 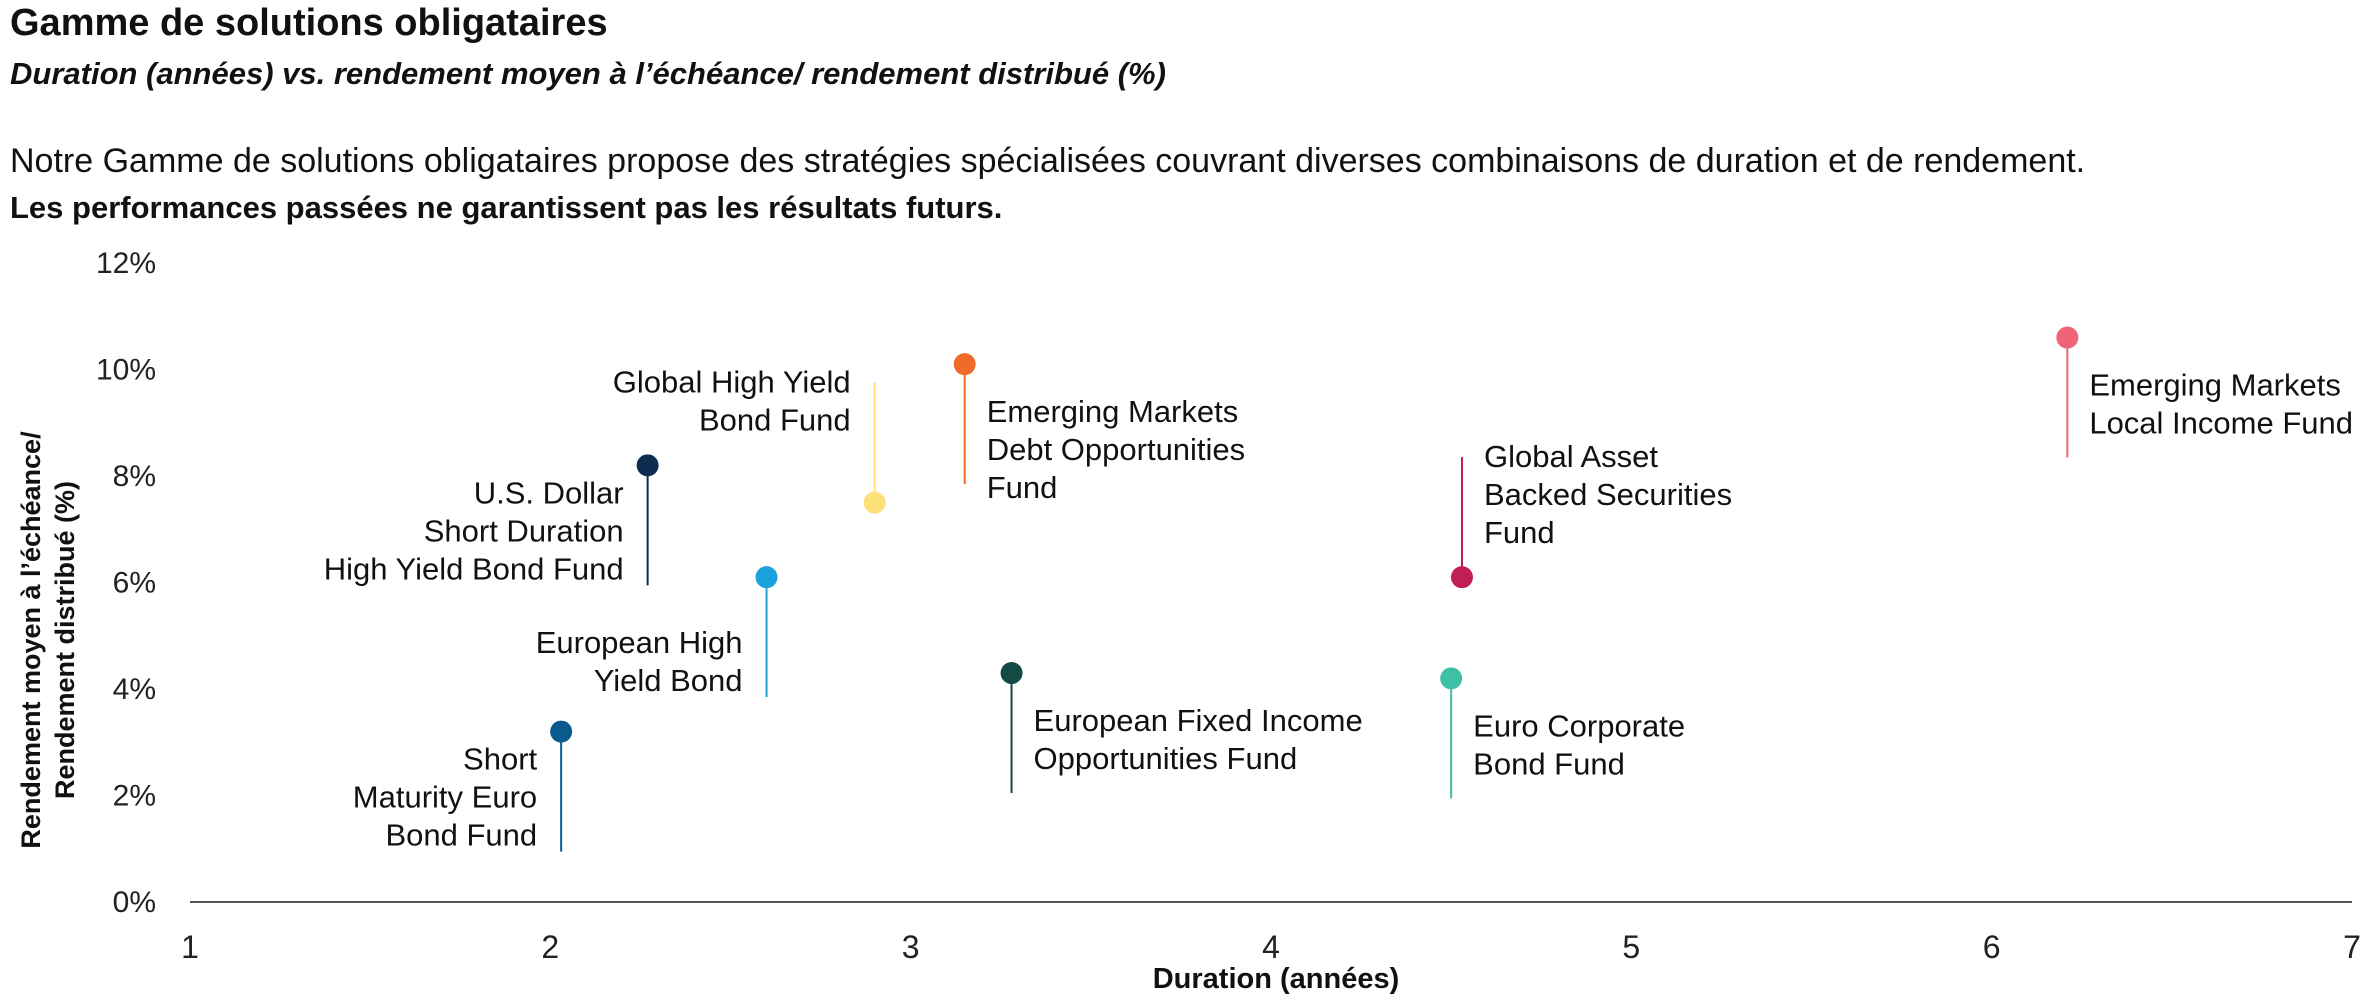 What do you see at coordinates (911, 947) in the screenshot?
I see `x-tick-label: 3` at bounding box center [911, 947].